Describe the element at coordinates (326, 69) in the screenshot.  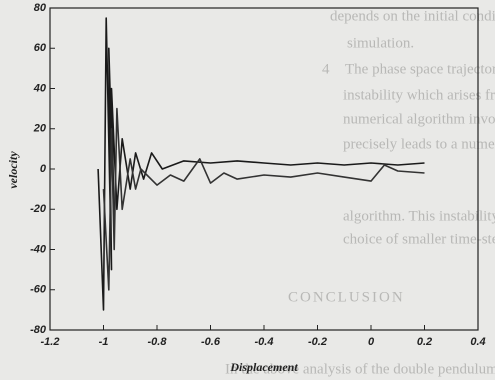
I see `background-line: 4` at that location.